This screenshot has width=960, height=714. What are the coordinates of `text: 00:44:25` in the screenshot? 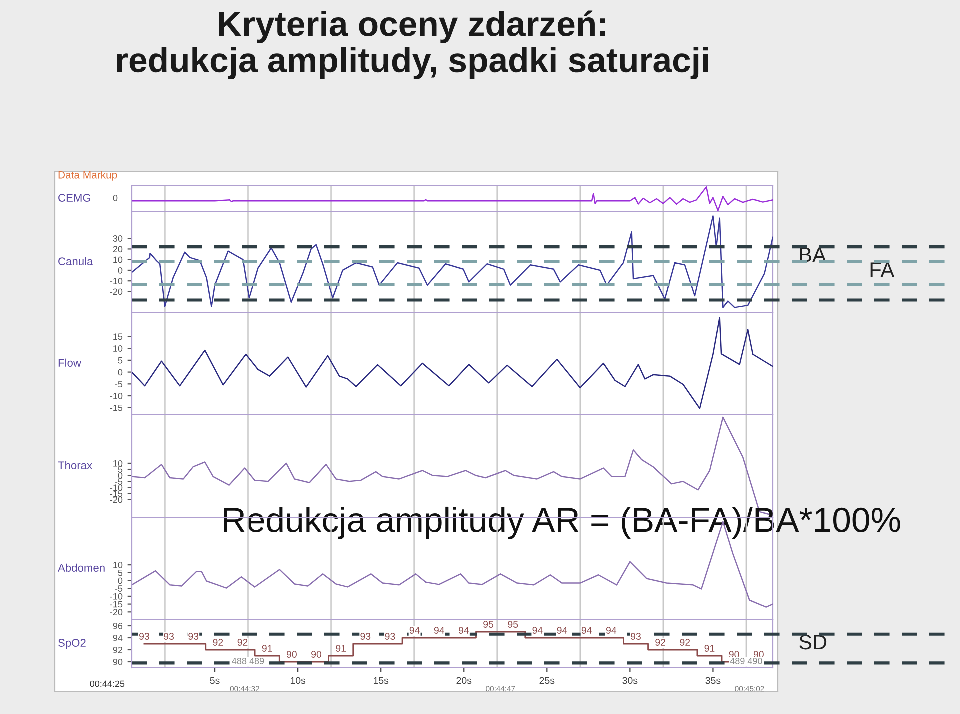 It's located at (107, 684).